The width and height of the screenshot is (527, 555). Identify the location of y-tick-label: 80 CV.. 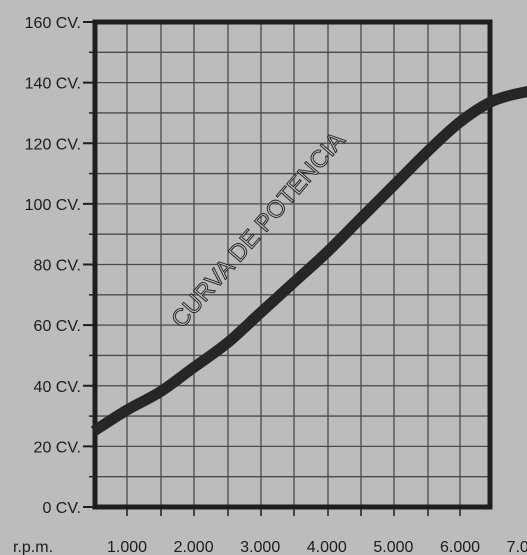
(57, 266).